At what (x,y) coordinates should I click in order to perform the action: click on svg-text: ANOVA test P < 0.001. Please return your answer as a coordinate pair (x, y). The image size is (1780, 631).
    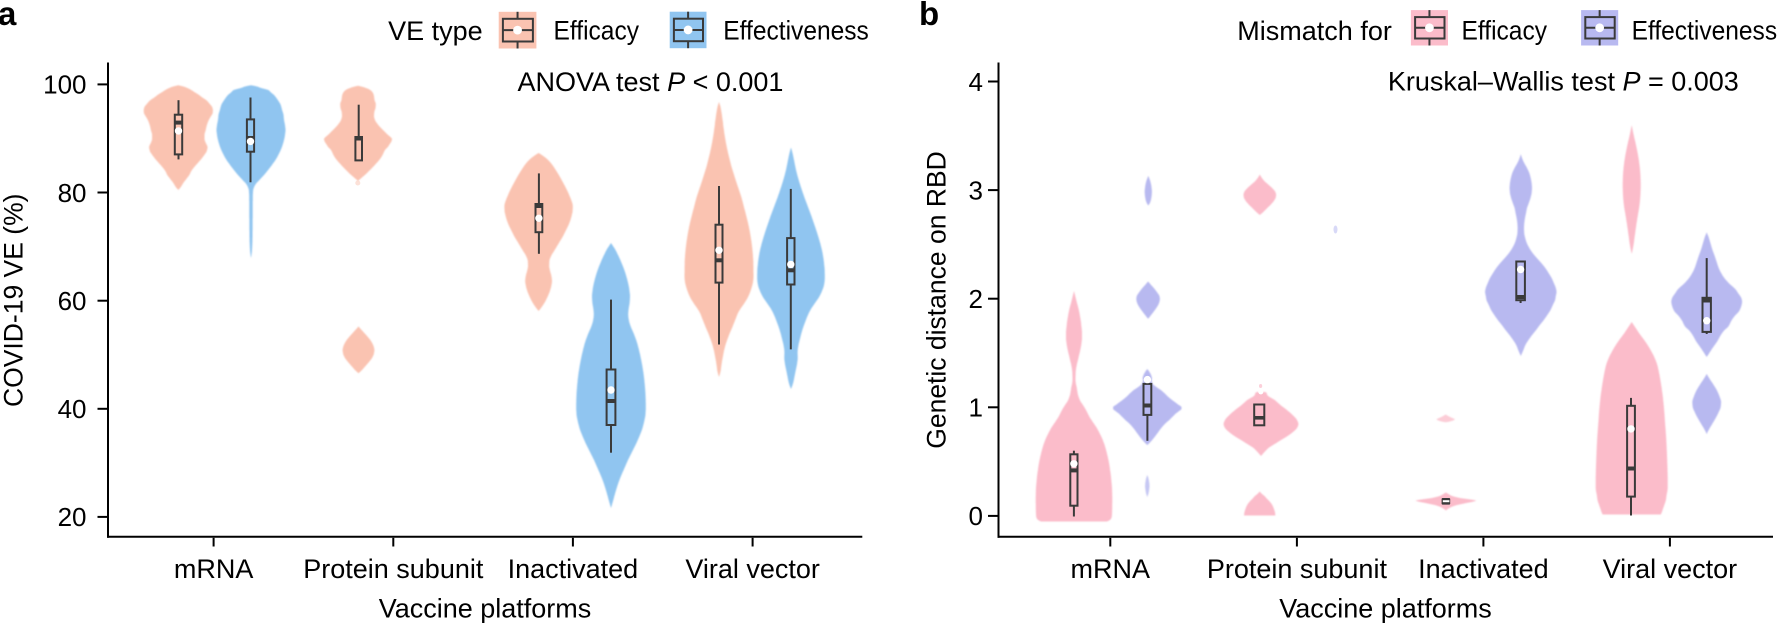
    Looking at the image, I should click on (651, 82).